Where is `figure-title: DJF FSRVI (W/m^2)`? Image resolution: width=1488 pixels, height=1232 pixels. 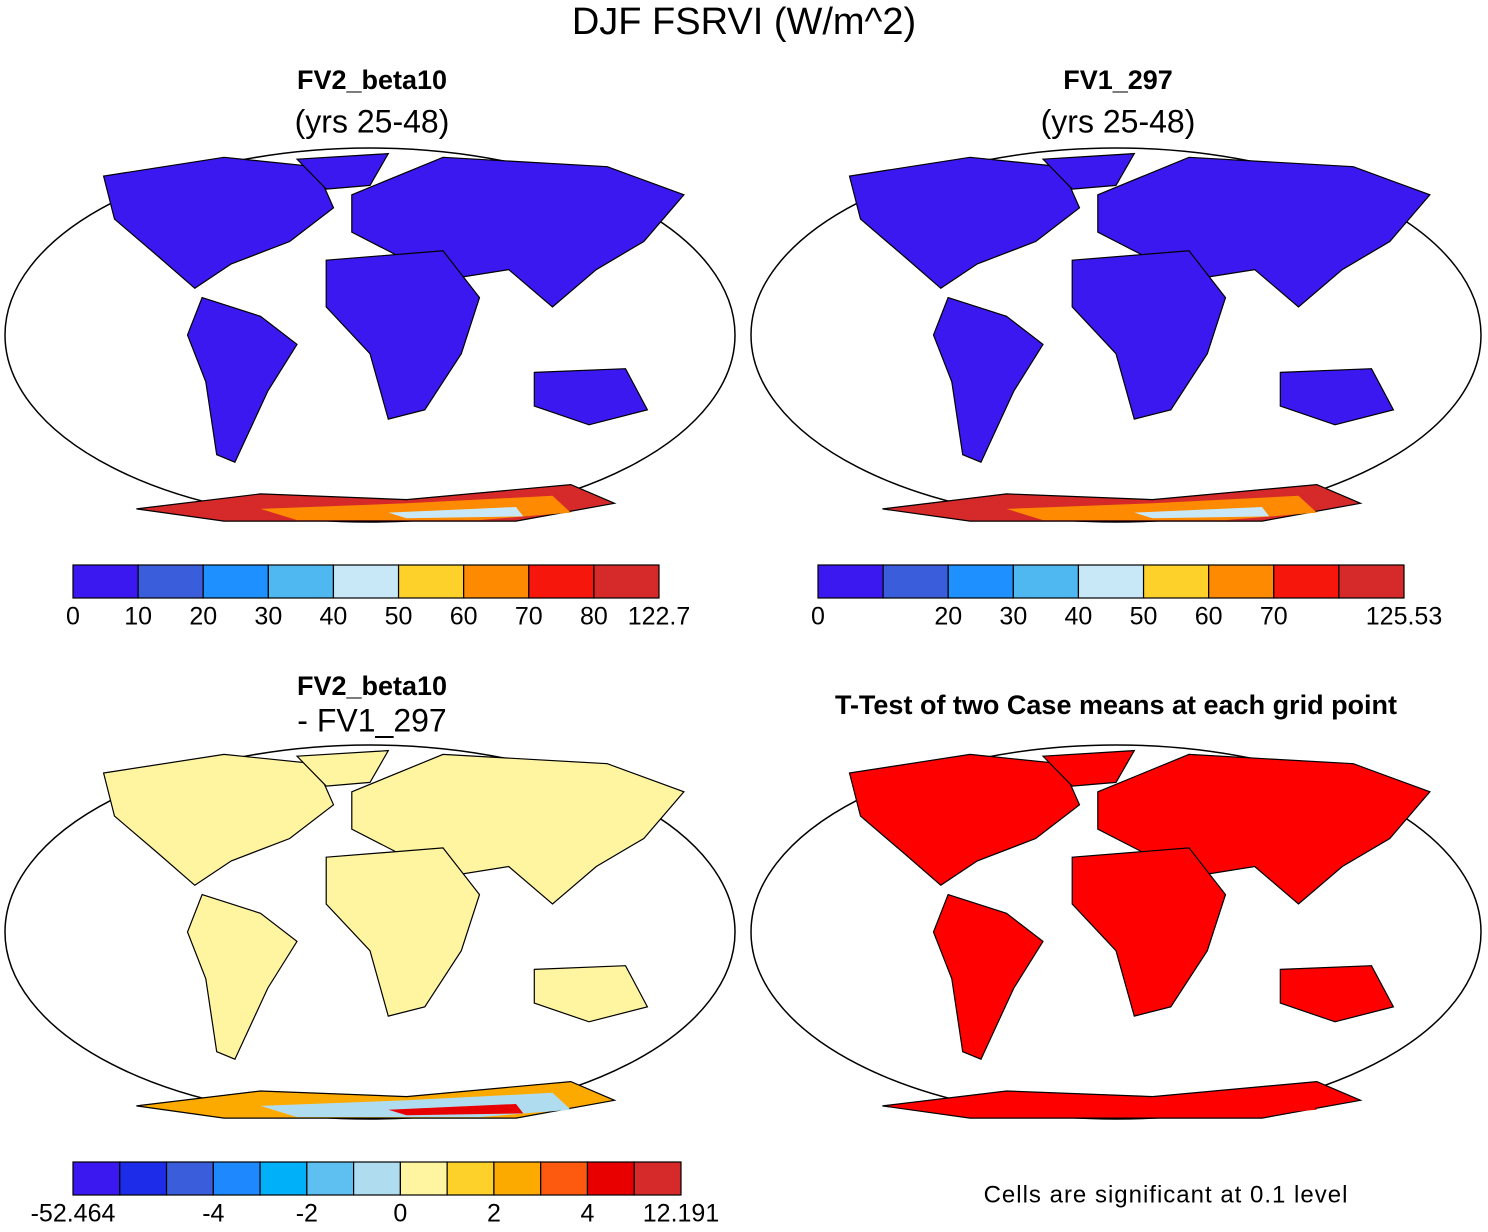
figure-title: DJF FSRVI (W/m^2) is located at coordinates (744, 22).